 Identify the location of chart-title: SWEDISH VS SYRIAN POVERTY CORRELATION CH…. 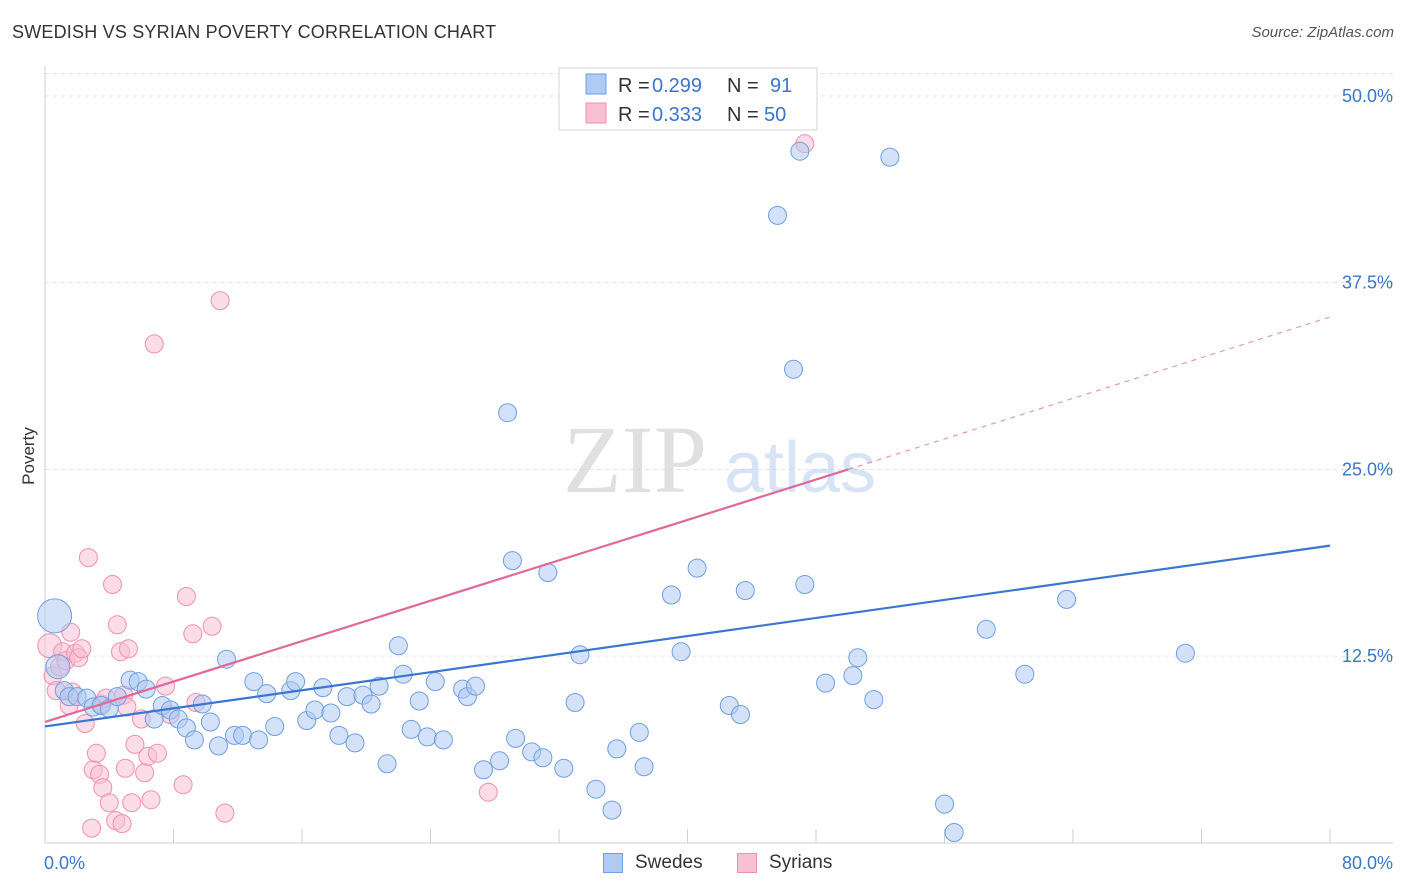
(254, 32).